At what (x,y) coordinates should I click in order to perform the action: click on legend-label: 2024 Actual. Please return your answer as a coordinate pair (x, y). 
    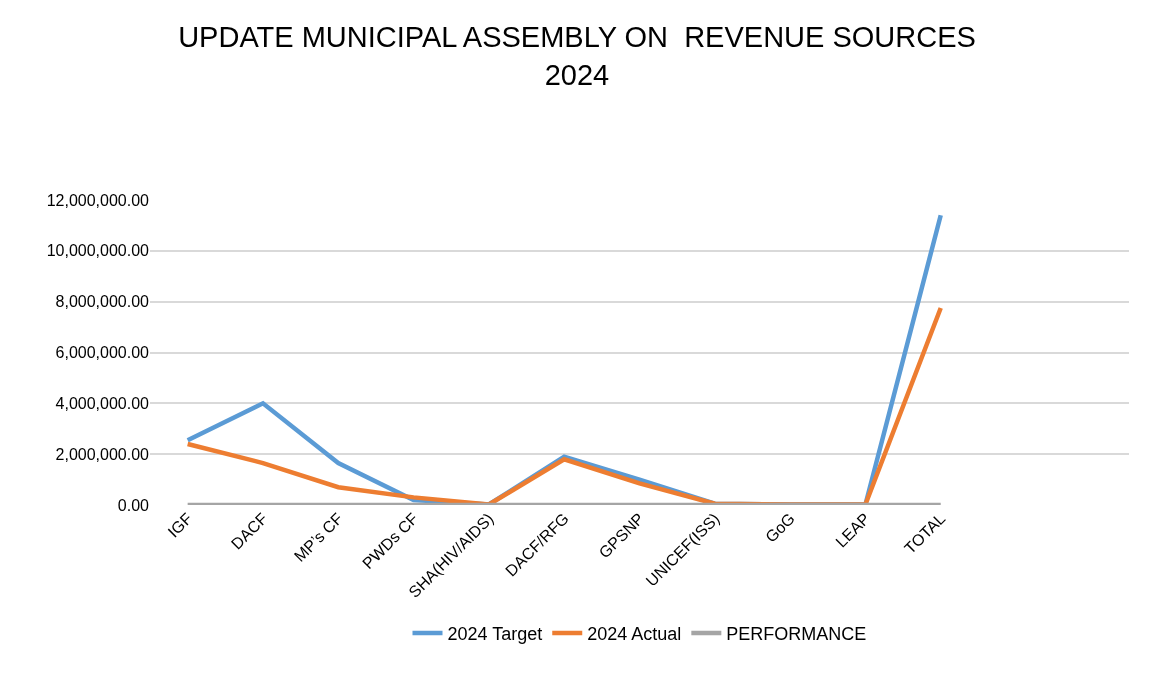
    Looking at the image, I should click on (634, 634).